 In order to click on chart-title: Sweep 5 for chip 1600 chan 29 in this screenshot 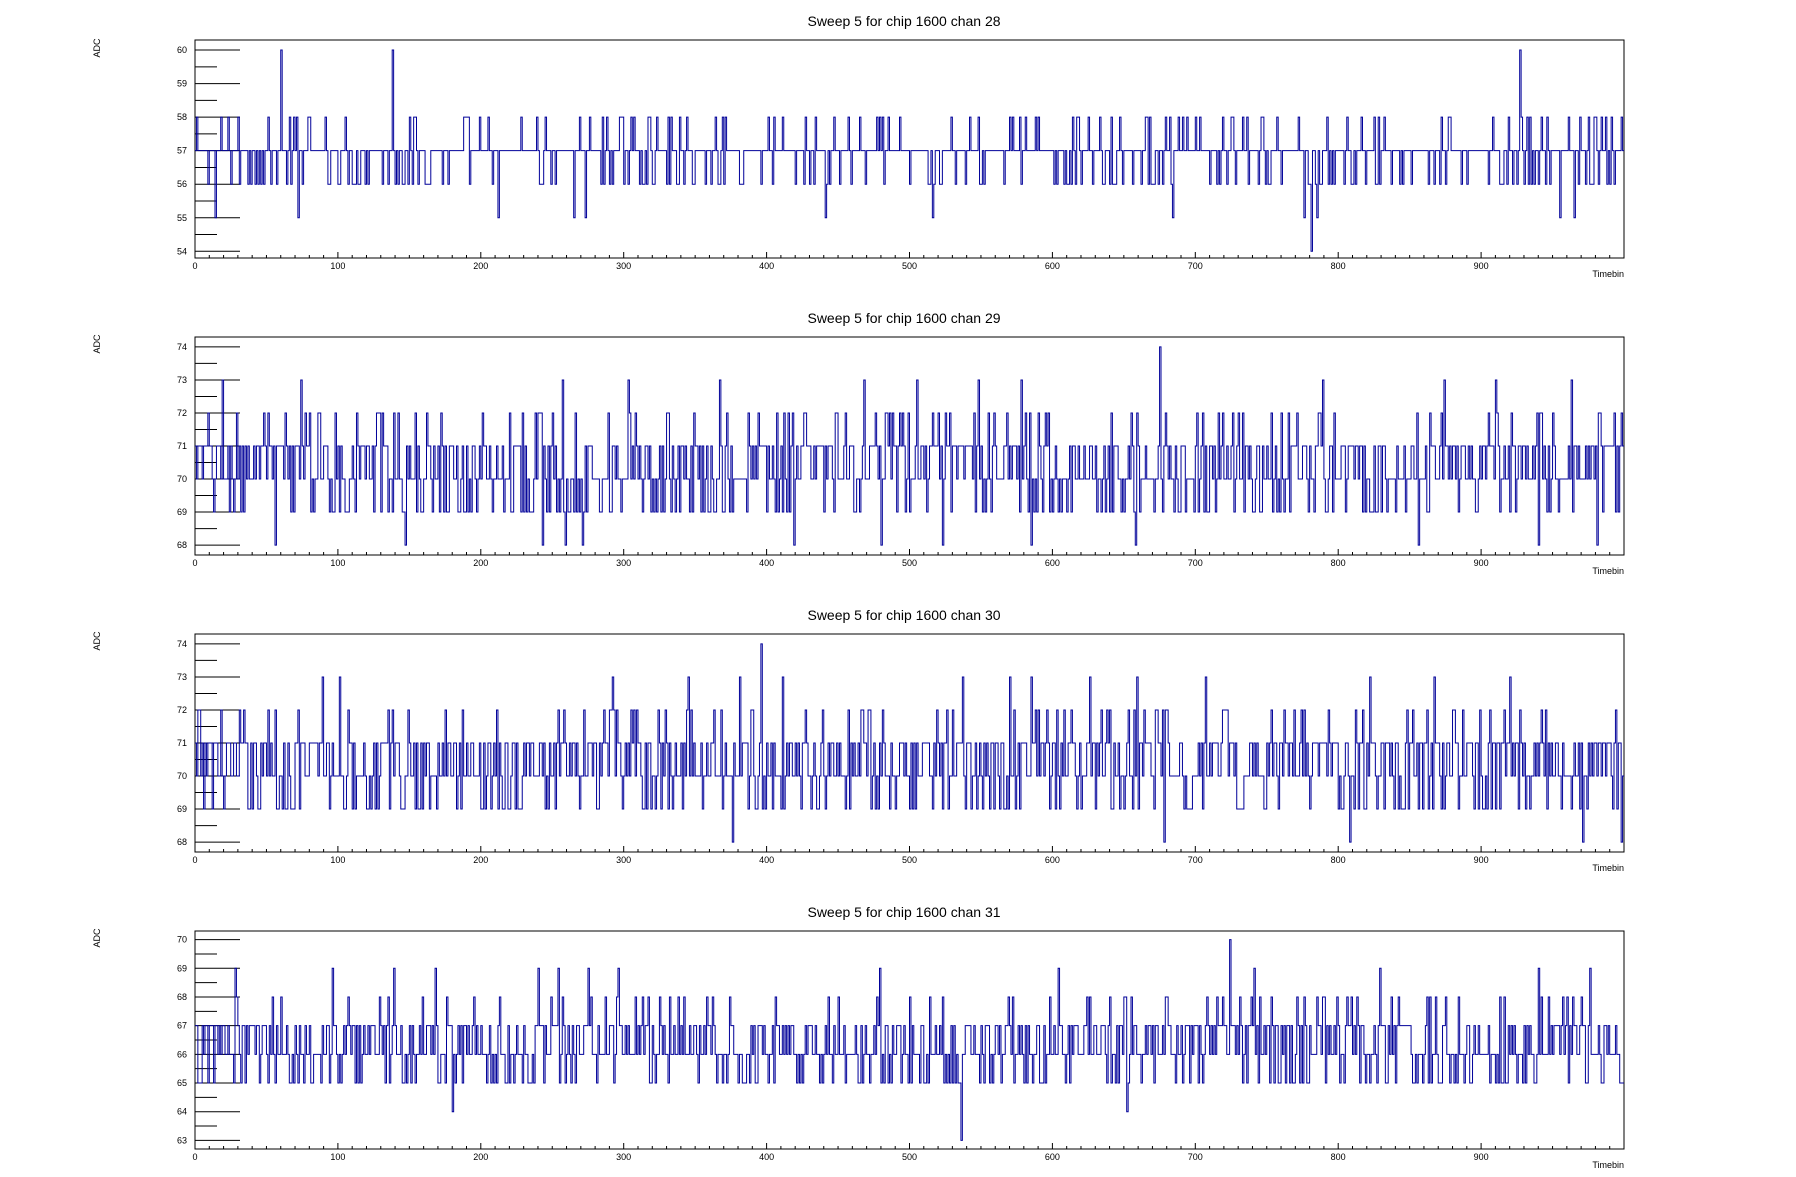, I will do `click(903, 318)`.